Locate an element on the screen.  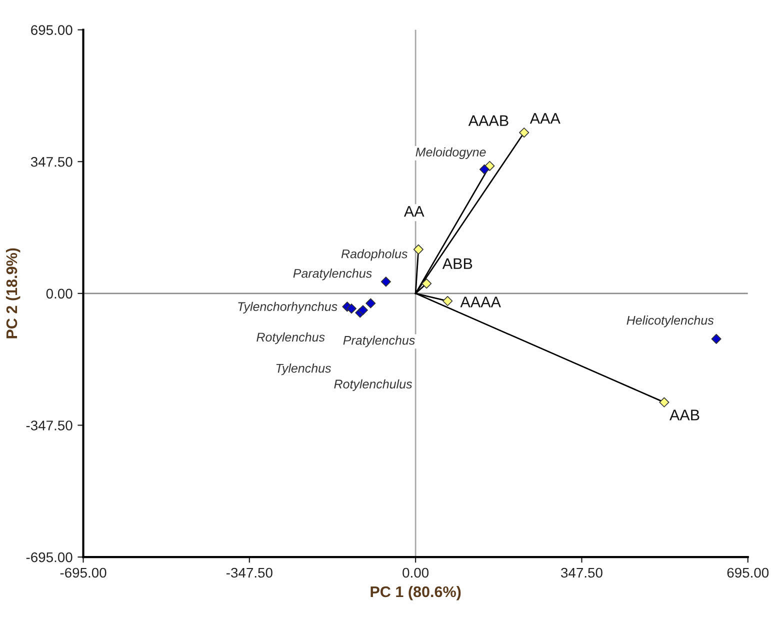
annotation: AA is located at coordinates (414, 211).